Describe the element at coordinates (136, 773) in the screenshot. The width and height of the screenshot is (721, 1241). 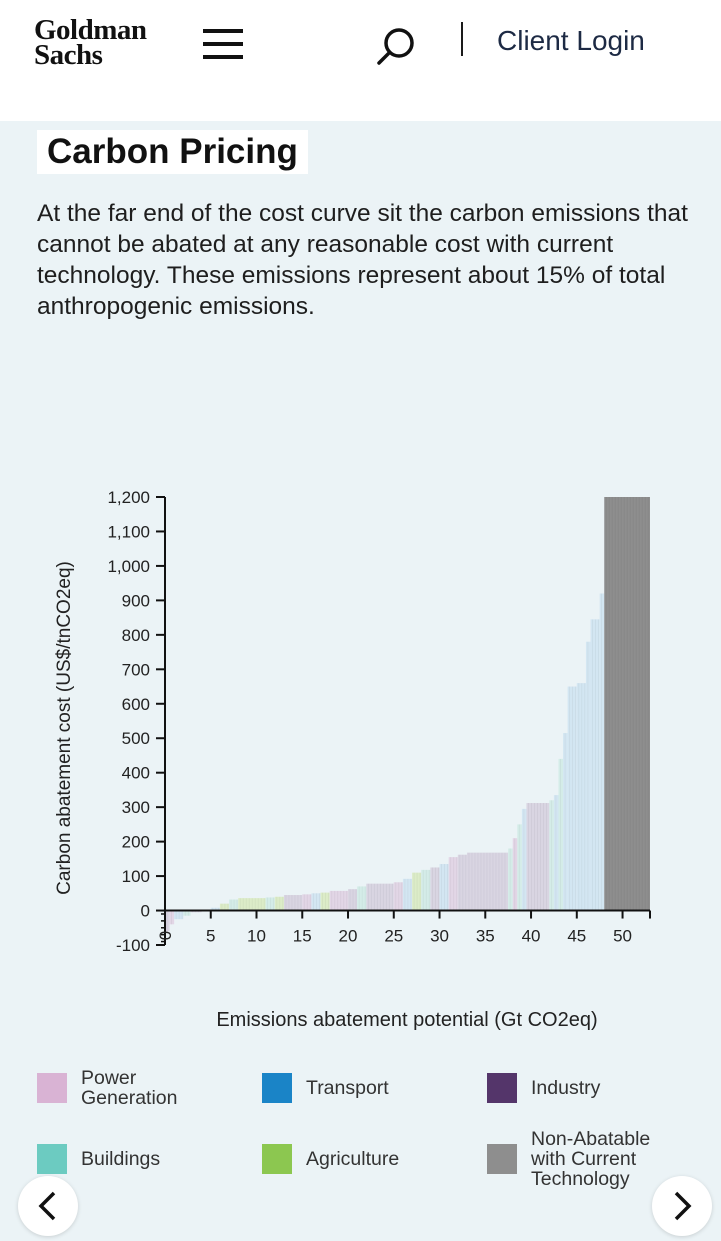
I see `y-tick-label: 400` at that location.